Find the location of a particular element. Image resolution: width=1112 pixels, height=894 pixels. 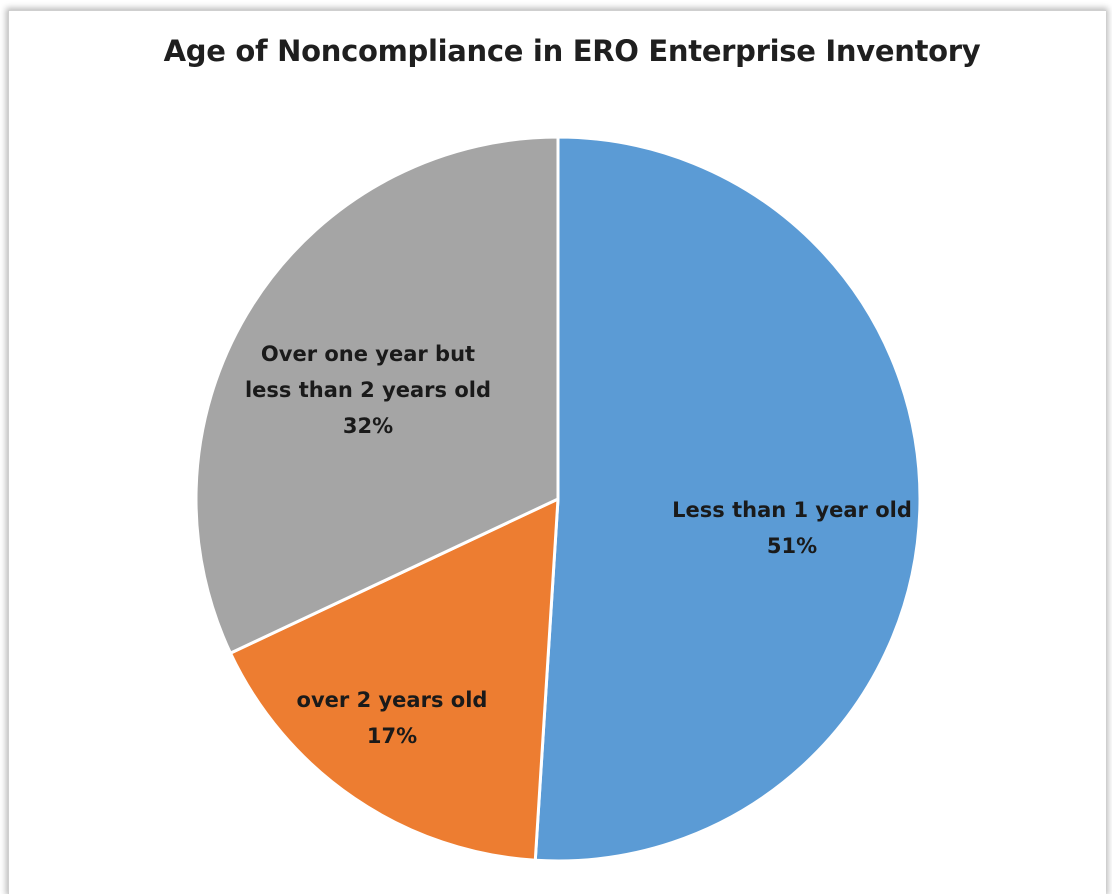

slice-label-2-line-1: less than 2 years old is located at coordinates (368, 390).